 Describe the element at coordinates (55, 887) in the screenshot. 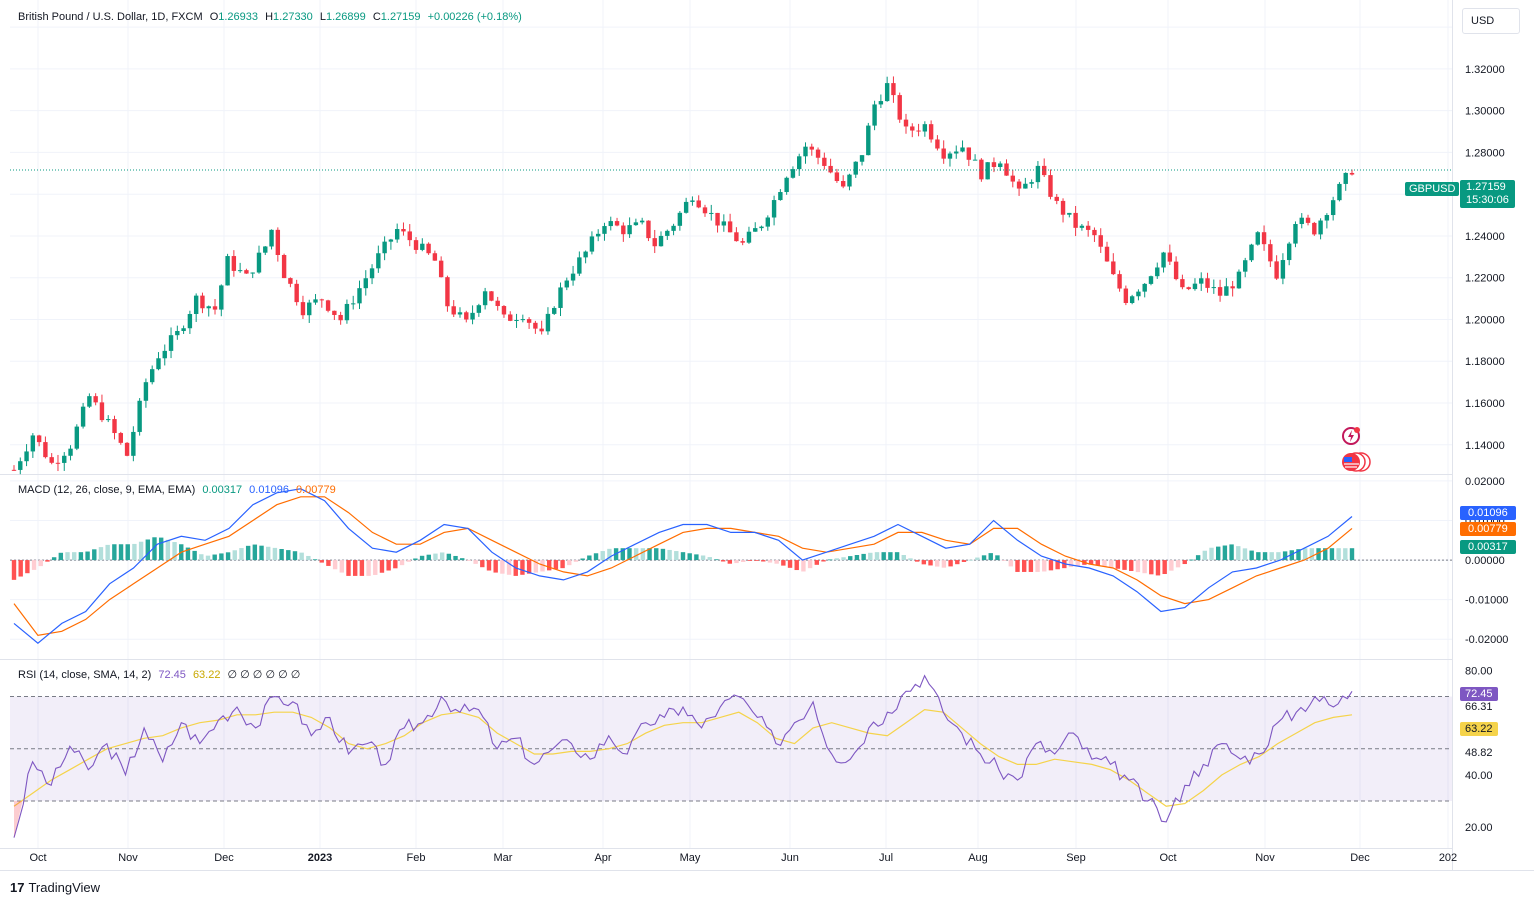

I see `tradingview-brand: 17 TradingView` at that location.